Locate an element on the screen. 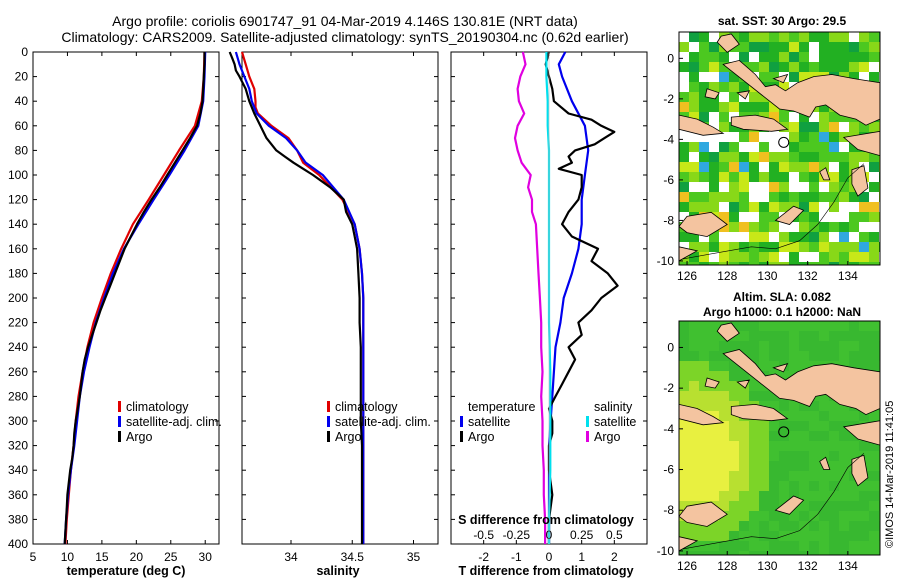 This screenshot has height=580, width=900. depth-tick-label: 300 is located at coordinates (18, 421).